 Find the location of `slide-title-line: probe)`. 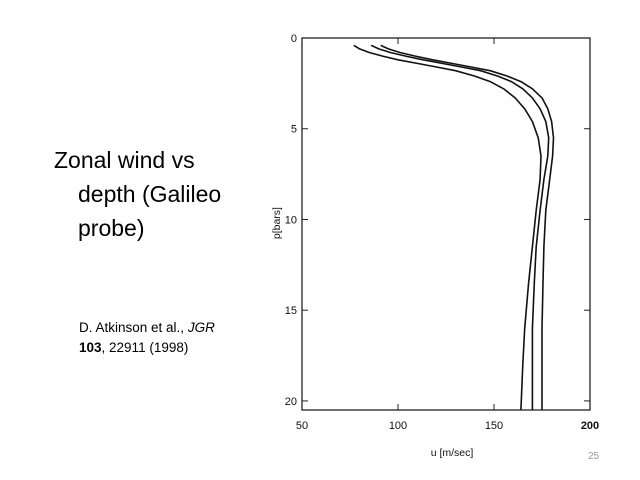

slide-title-line: probe) is located at coordinates (111, 228).